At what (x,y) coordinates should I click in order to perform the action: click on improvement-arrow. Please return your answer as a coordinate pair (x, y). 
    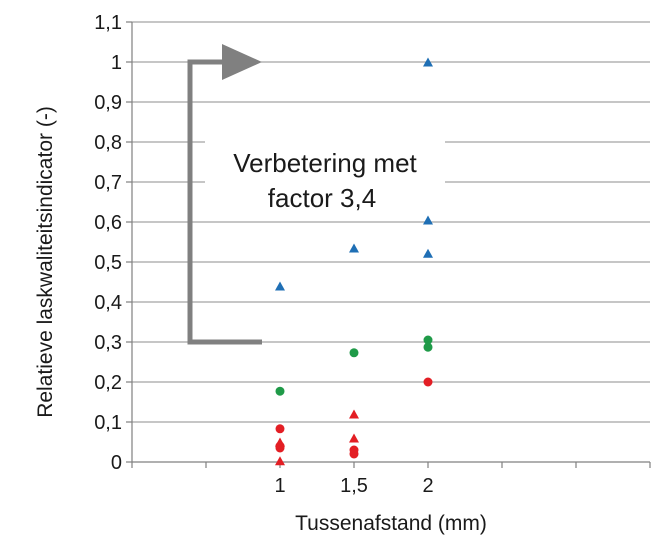
    Looking at the image, I should click on (224, 202).